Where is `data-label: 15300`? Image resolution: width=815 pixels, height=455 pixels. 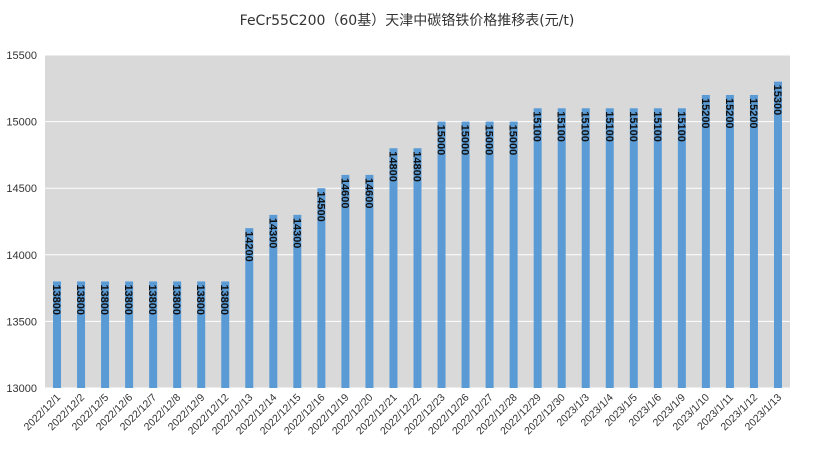 data-label: 15300 is located at coordinates (777, 100).